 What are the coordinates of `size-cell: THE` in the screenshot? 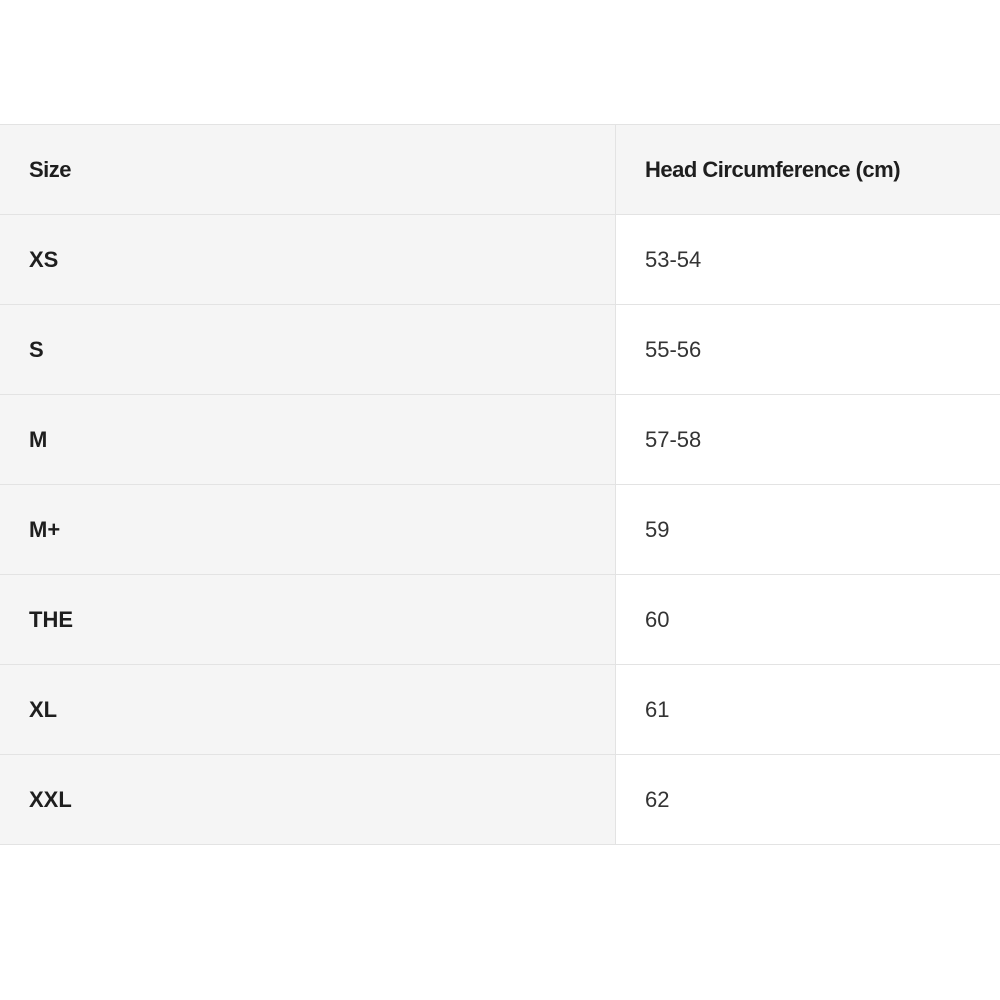 It's located at (308, 619).